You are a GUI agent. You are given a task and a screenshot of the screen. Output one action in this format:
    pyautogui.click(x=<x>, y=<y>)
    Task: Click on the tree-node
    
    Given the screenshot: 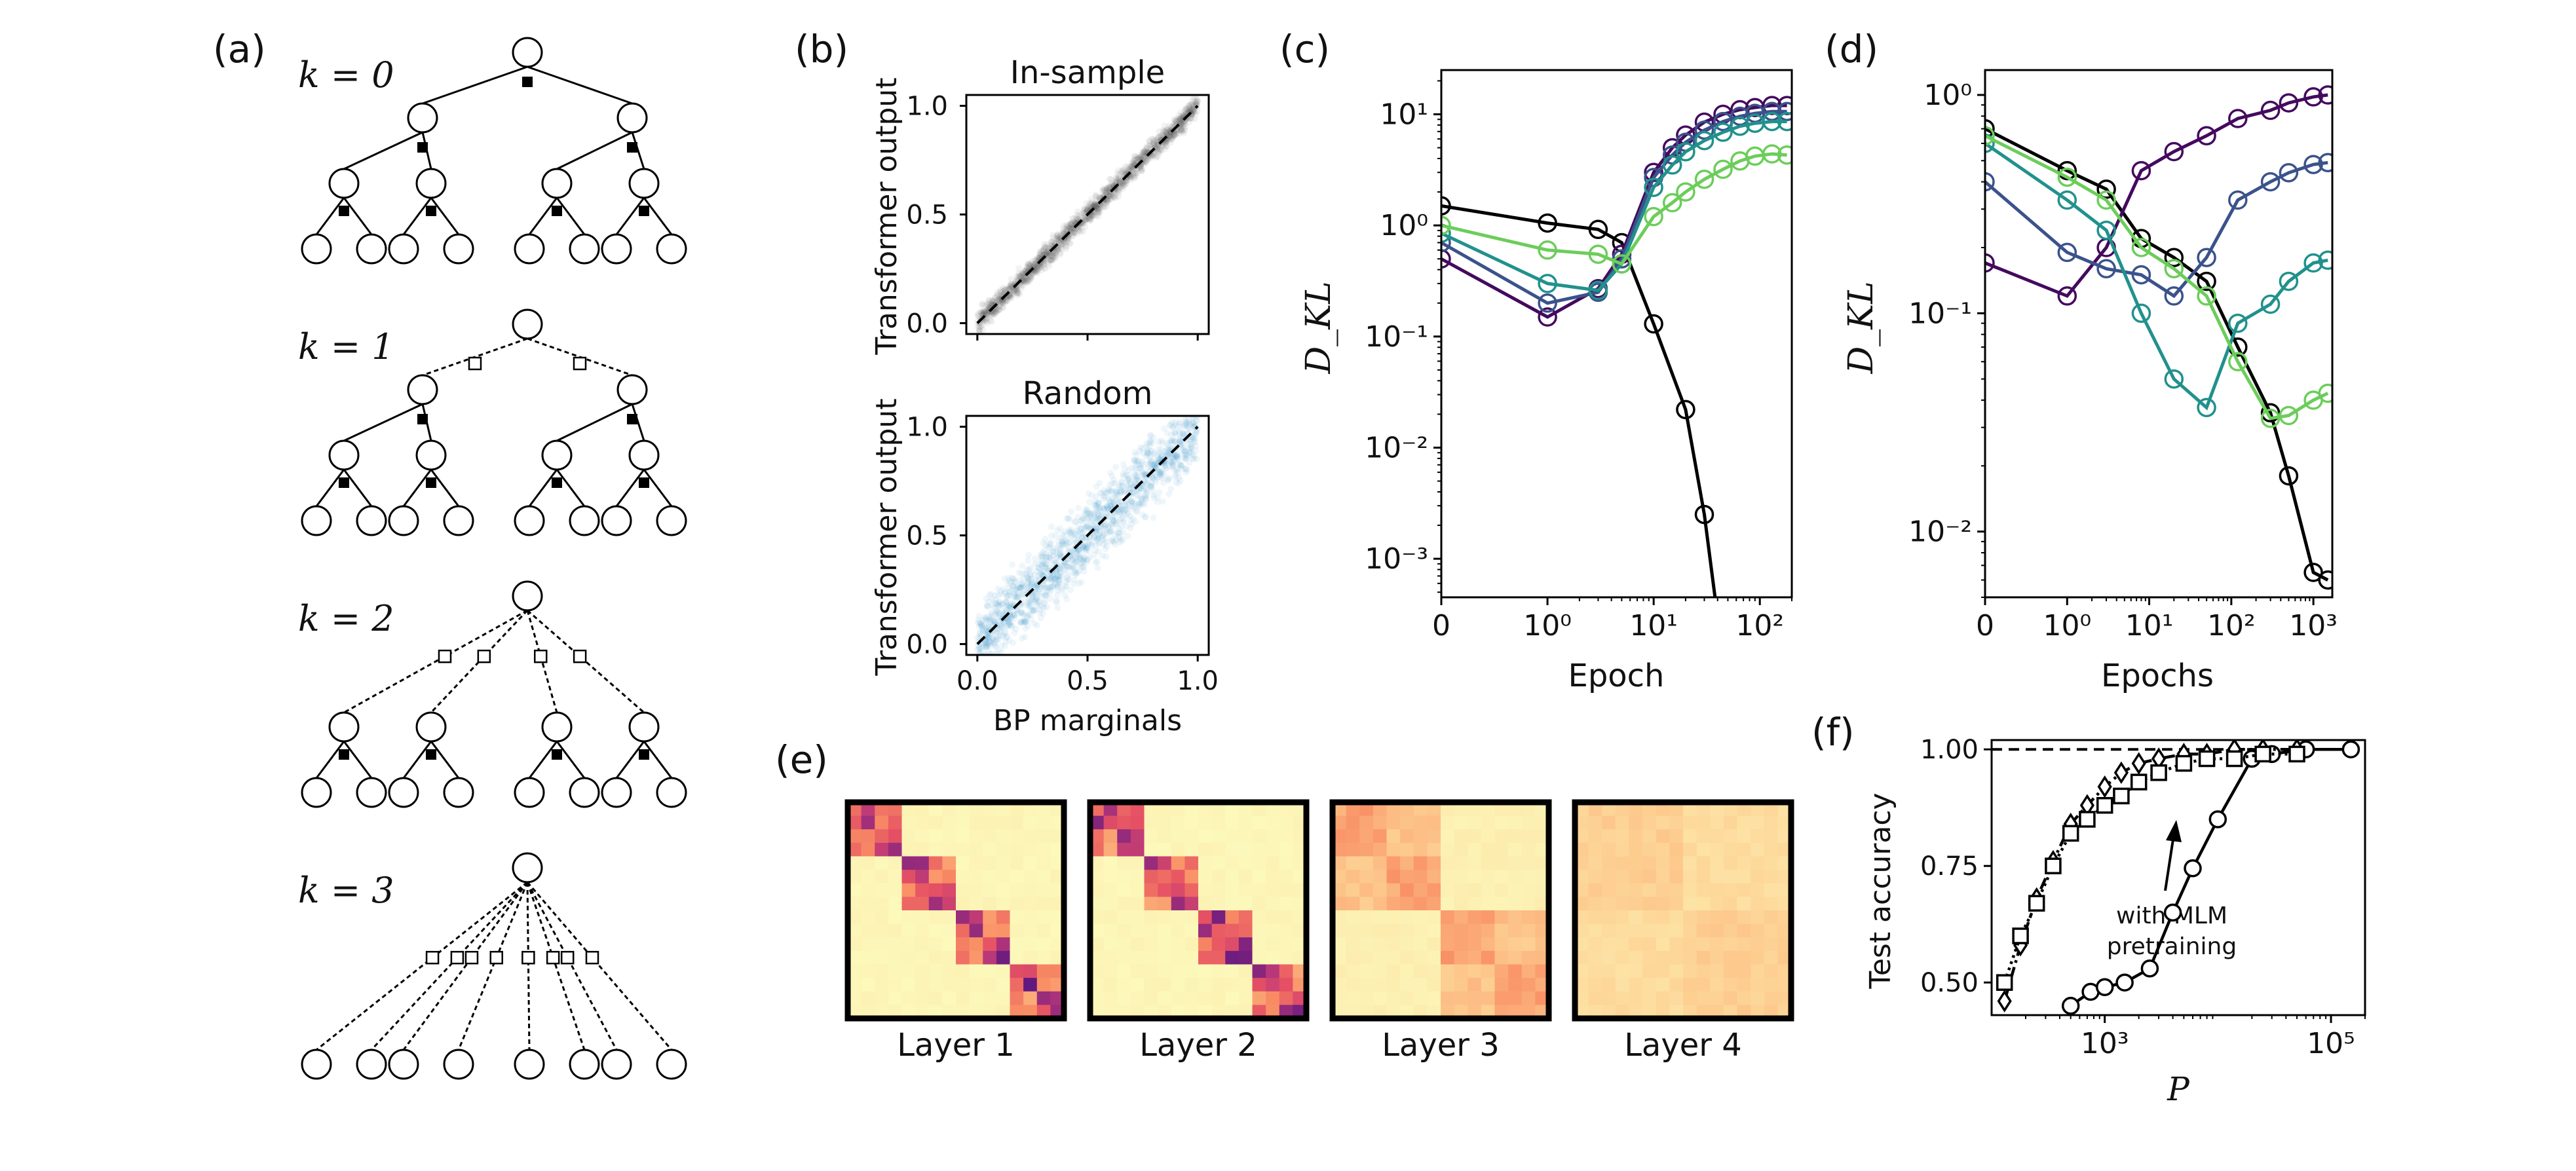 What is the action you would take?
    pyautogui.click(x=431, y=455)
    